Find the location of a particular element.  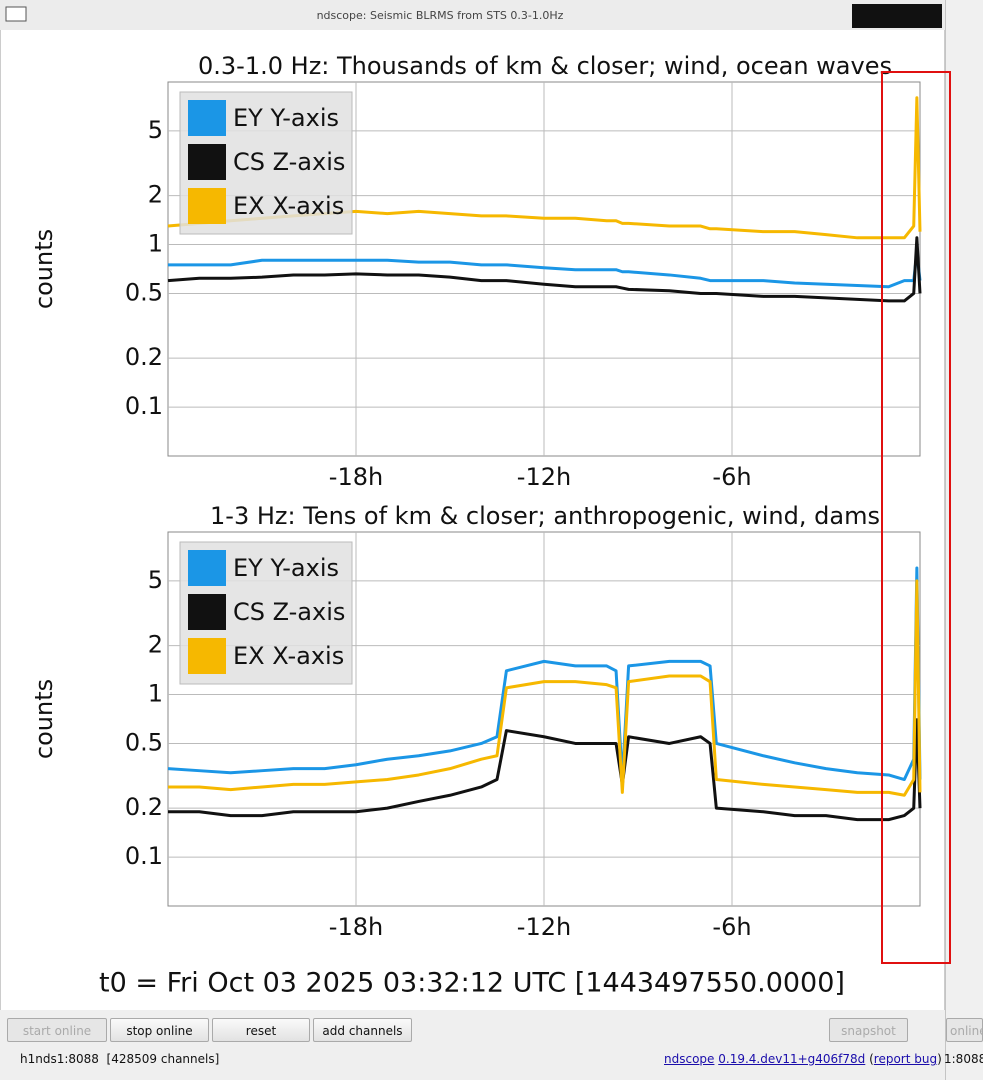

title-bar is located at coordinates (472, 15).